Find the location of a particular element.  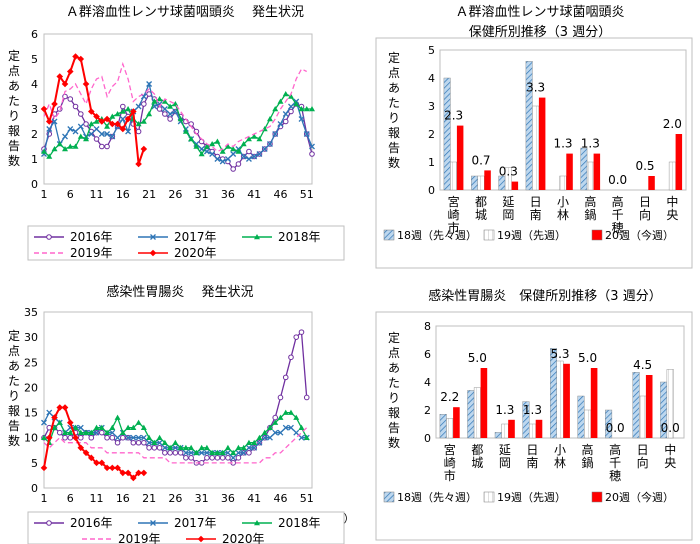

gastro-weekly-ytick: 35 is located at coordinates (31, 312).